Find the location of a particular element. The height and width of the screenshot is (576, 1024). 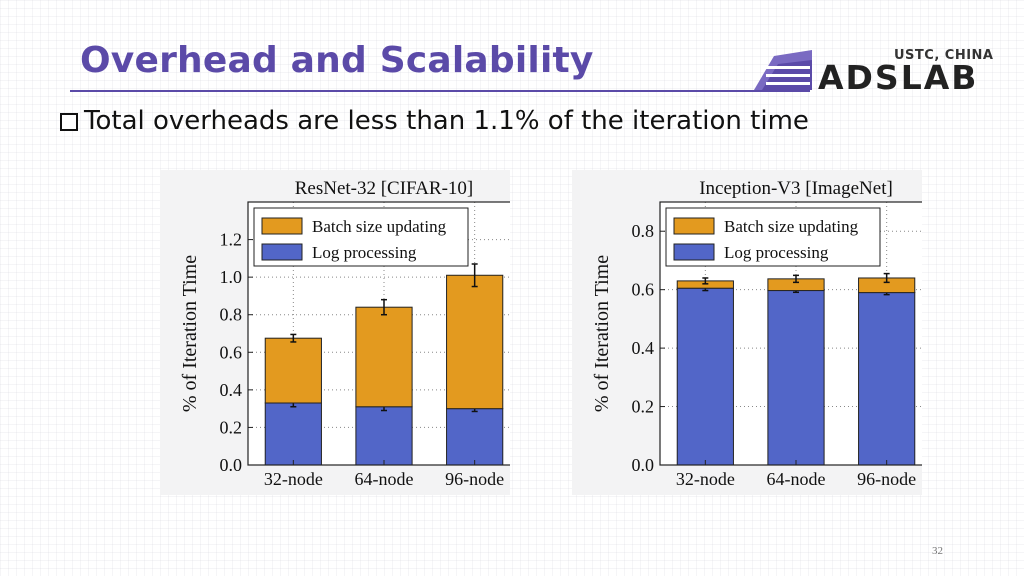

logo-subtitle: USTC, CHINA is located at coordinates (944, 55).